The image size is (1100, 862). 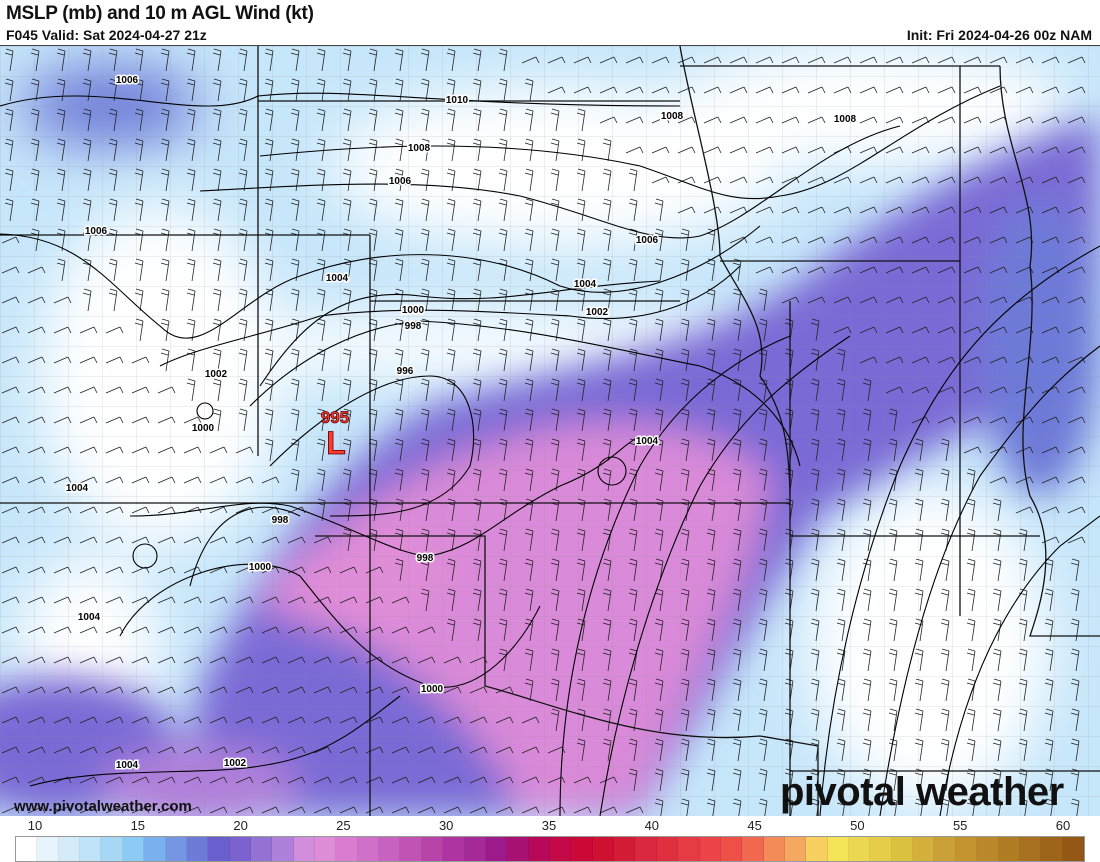 I want to click on isobar-label: 1004, so click(x=89, y=617).